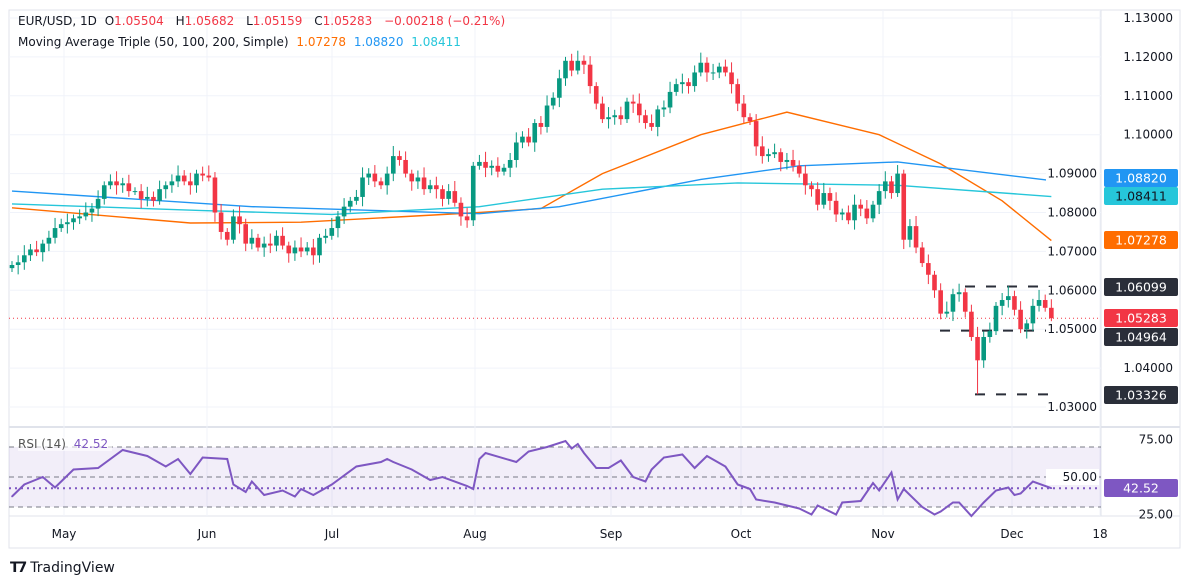 This screenshot has width=1188, height=586. I want to click on ma100-line, so click(531, 188).